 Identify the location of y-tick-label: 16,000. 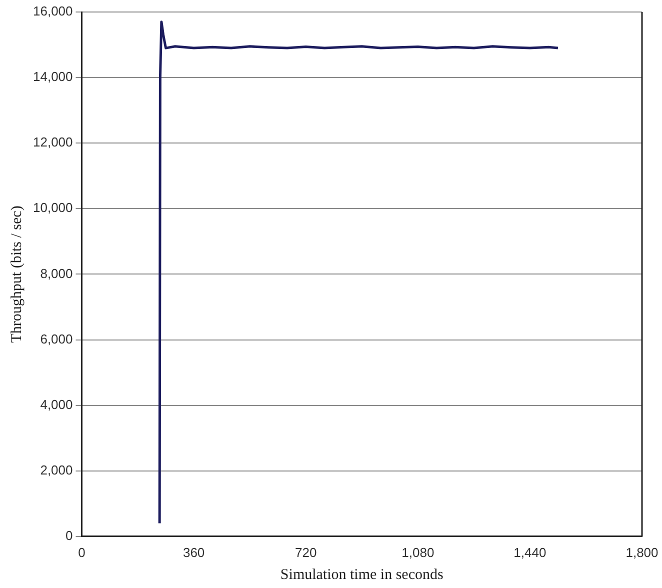
(52, 11).